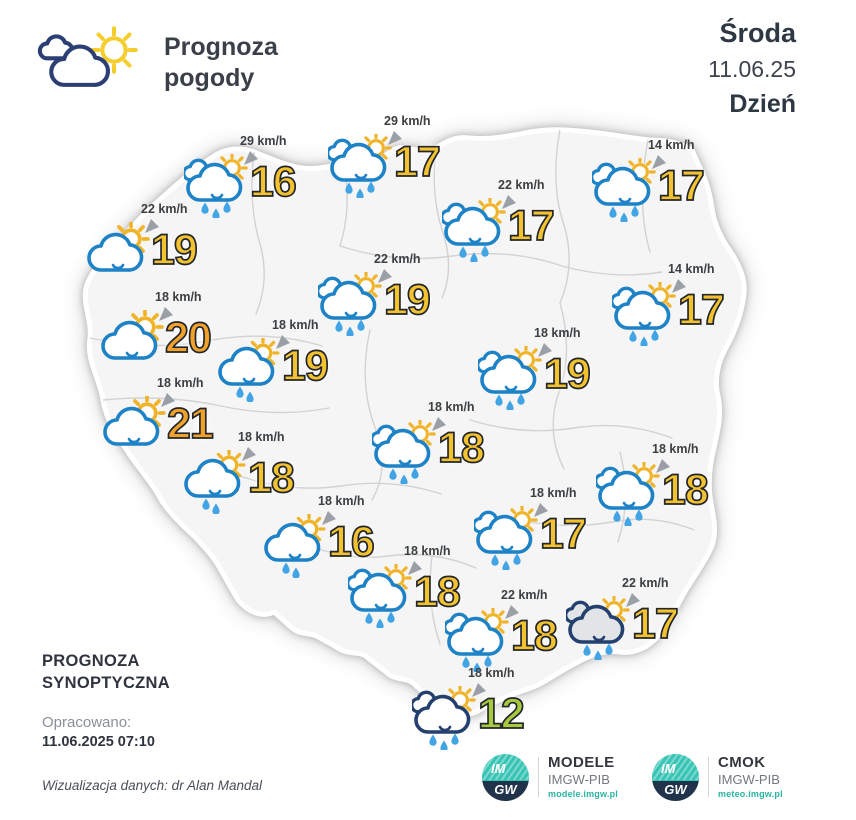  I want to click on prepared-timestamp: 11.06.2025 07:10, so click(98, 742).